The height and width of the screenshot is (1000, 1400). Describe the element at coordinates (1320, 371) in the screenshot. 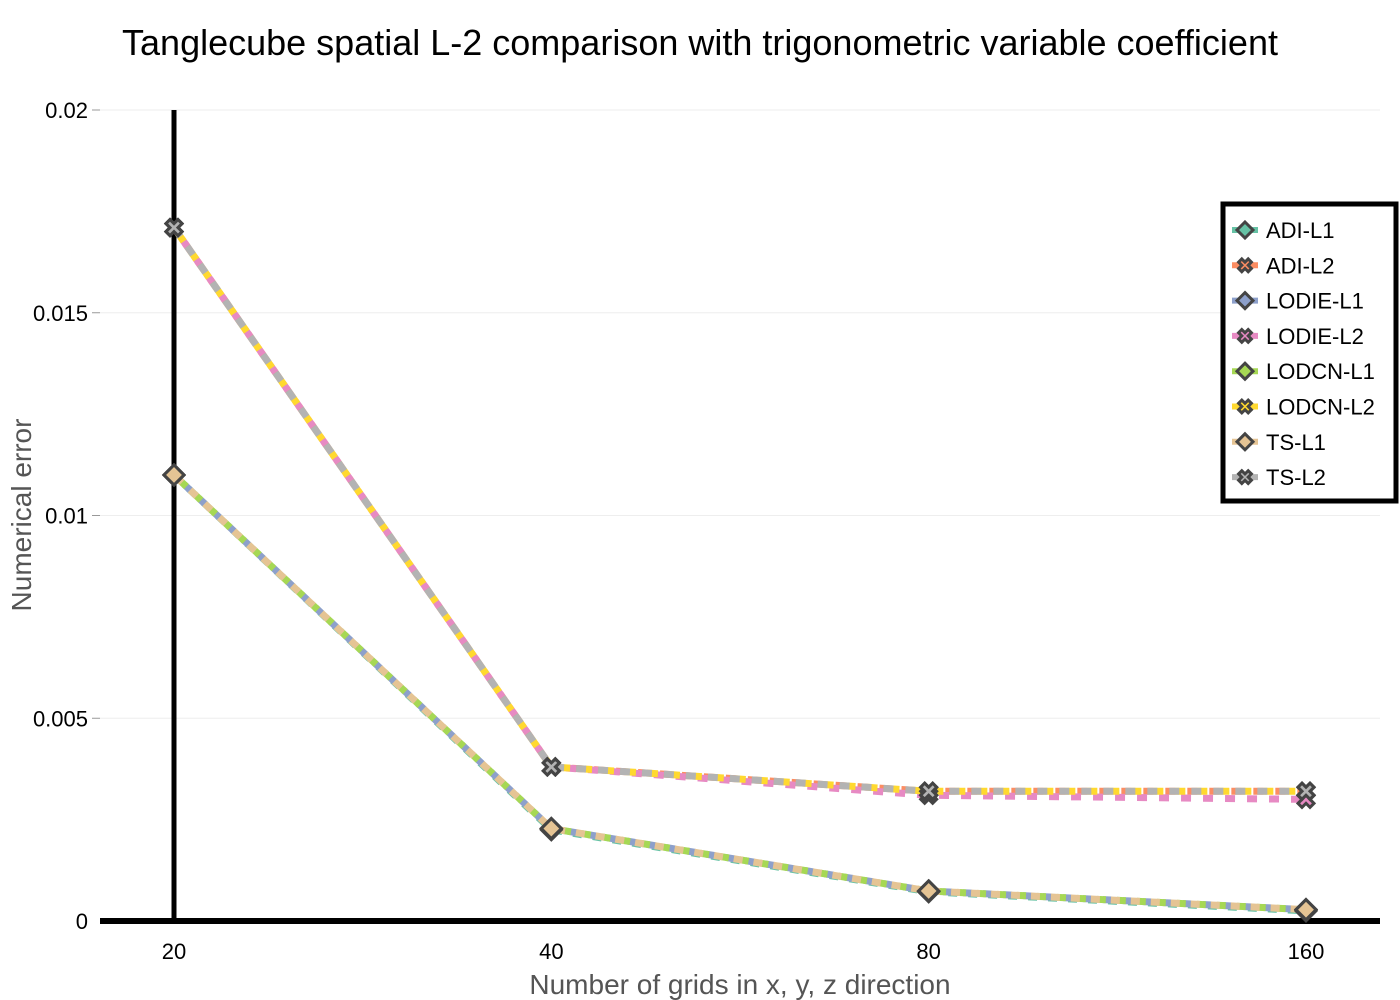

I see `legend-label: LODCN-L1` at that location.